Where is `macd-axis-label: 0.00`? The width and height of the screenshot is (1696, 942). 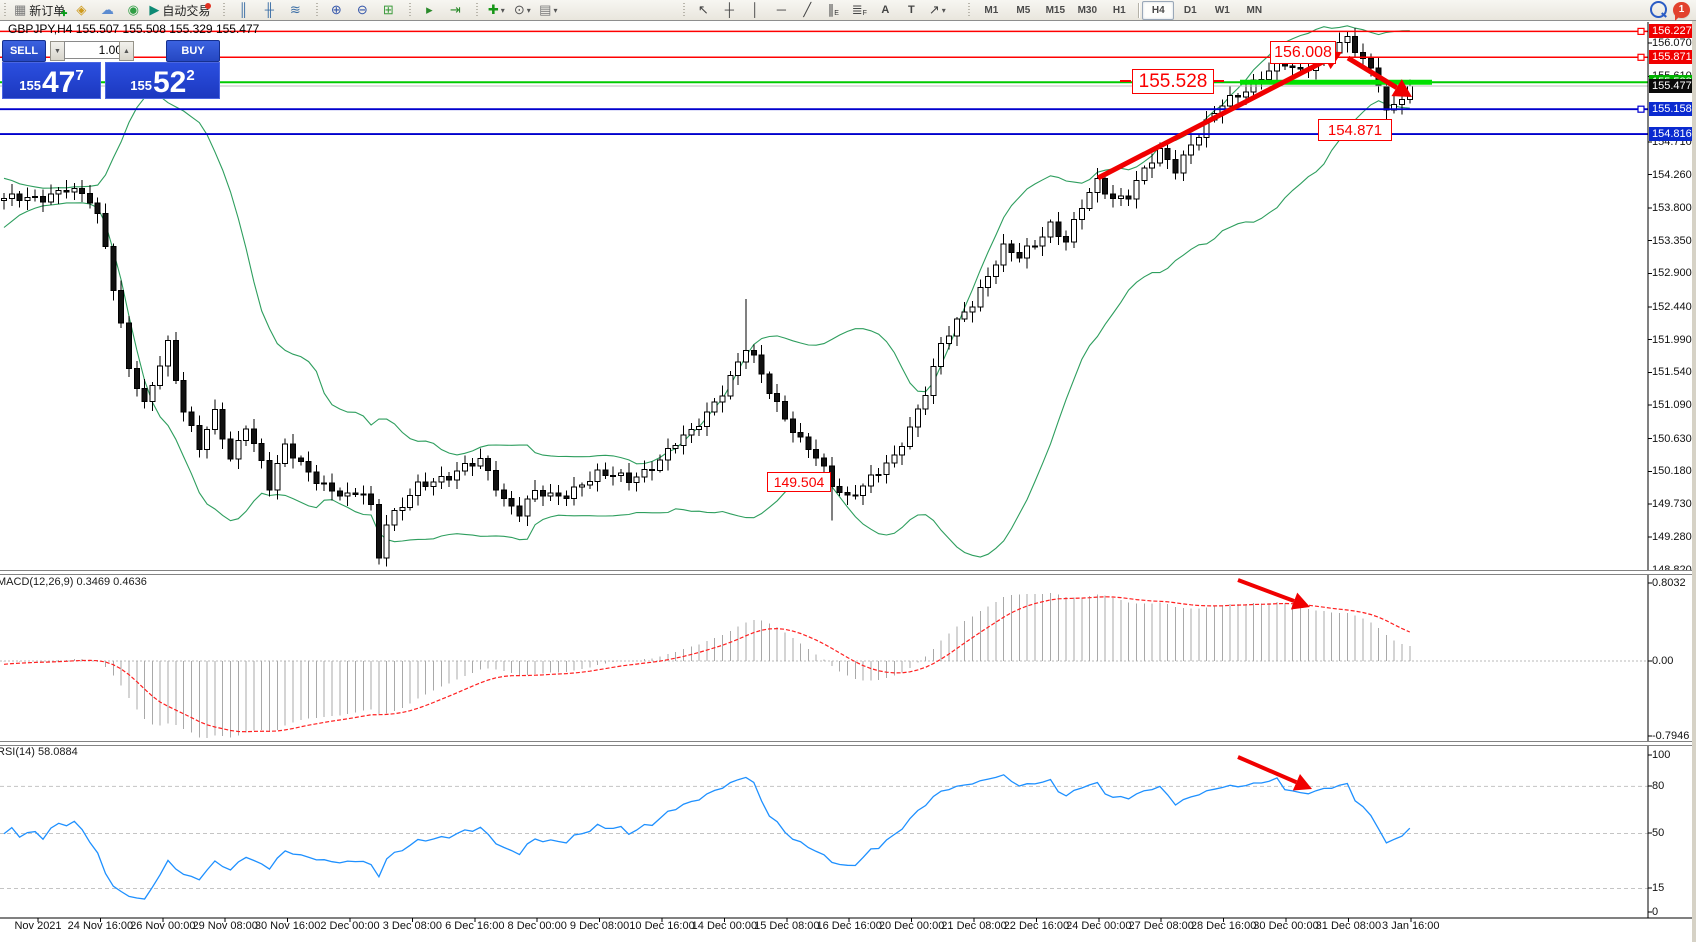
macd-axis-label: 0.00 is located at coordinates (1663, 661).